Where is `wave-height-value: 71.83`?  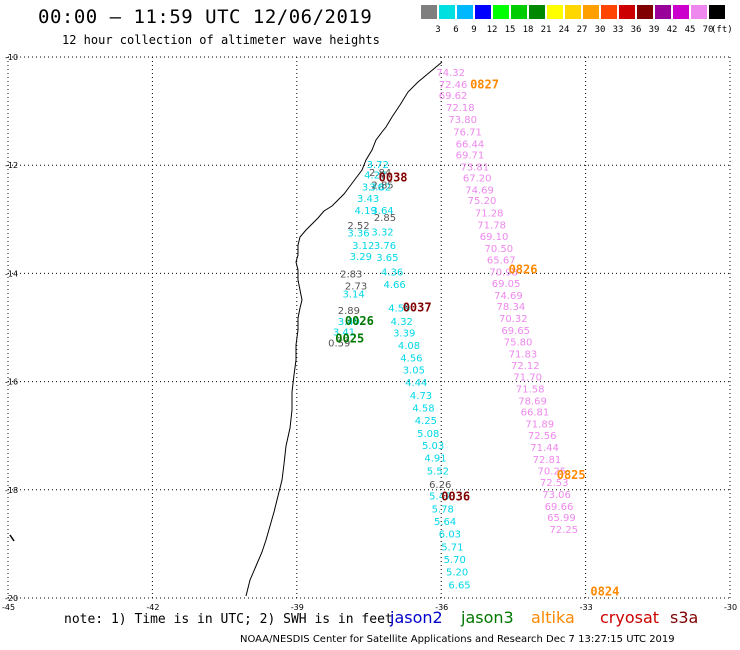 wave-height-value: 71.83 is located at coordinates (523, 354).